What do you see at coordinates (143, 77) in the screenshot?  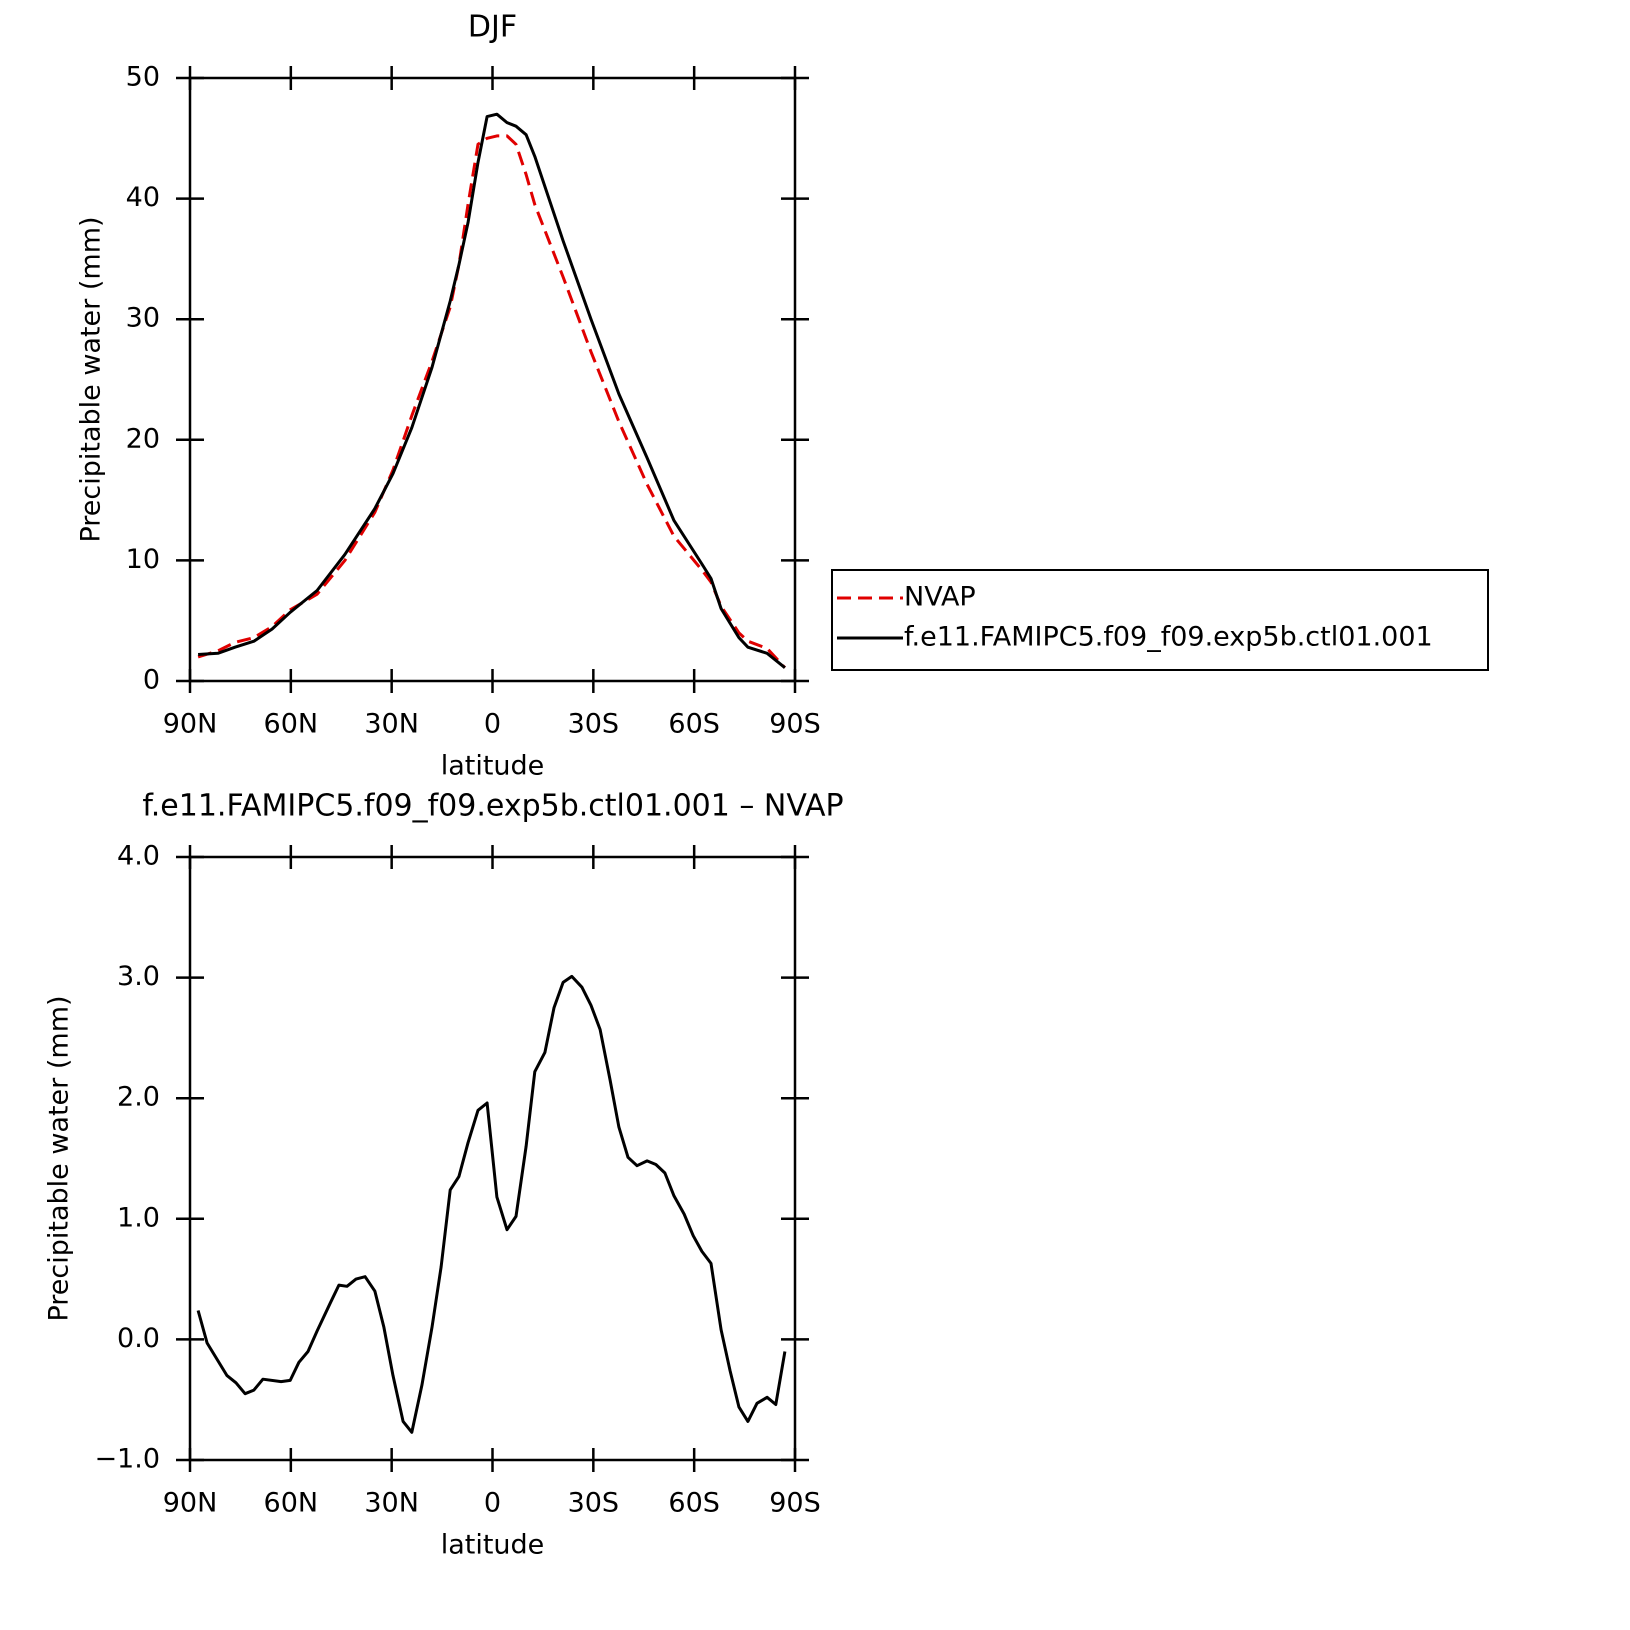 I see `y-tick-label: 50` at bounding box center [143, 77].